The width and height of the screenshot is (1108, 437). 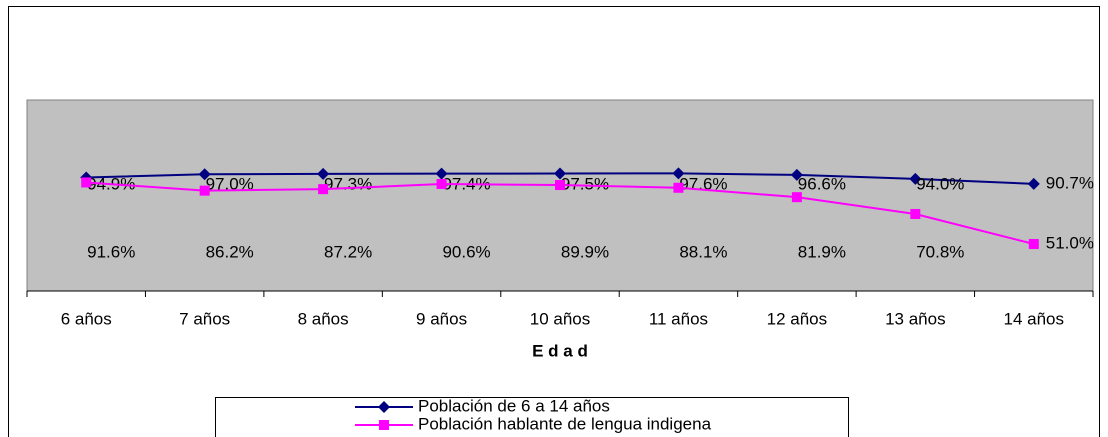 I want to click on legend-label: Población de 6 a 14 años, so click(x=514, y=405).